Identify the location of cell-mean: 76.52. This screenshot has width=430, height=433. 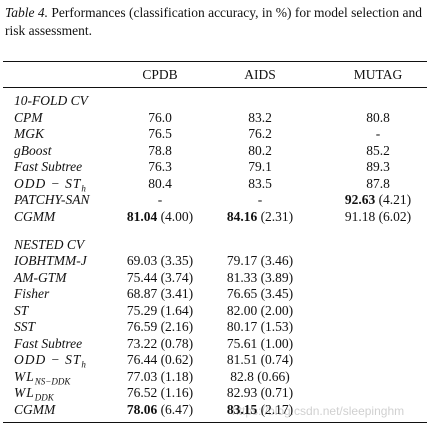
(142, 393).